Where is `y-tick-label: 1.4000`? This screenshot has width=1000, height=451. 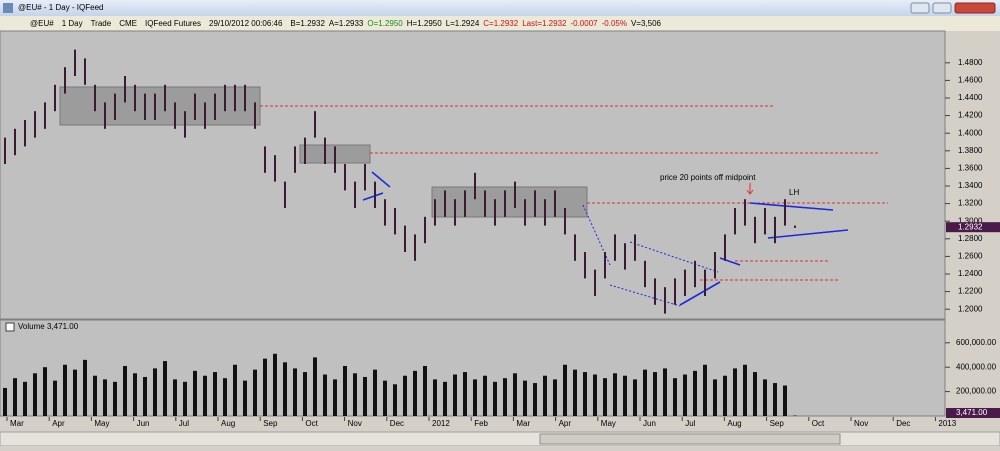 y-tick-label: 1.4000 is located at coordinates (970, 132).